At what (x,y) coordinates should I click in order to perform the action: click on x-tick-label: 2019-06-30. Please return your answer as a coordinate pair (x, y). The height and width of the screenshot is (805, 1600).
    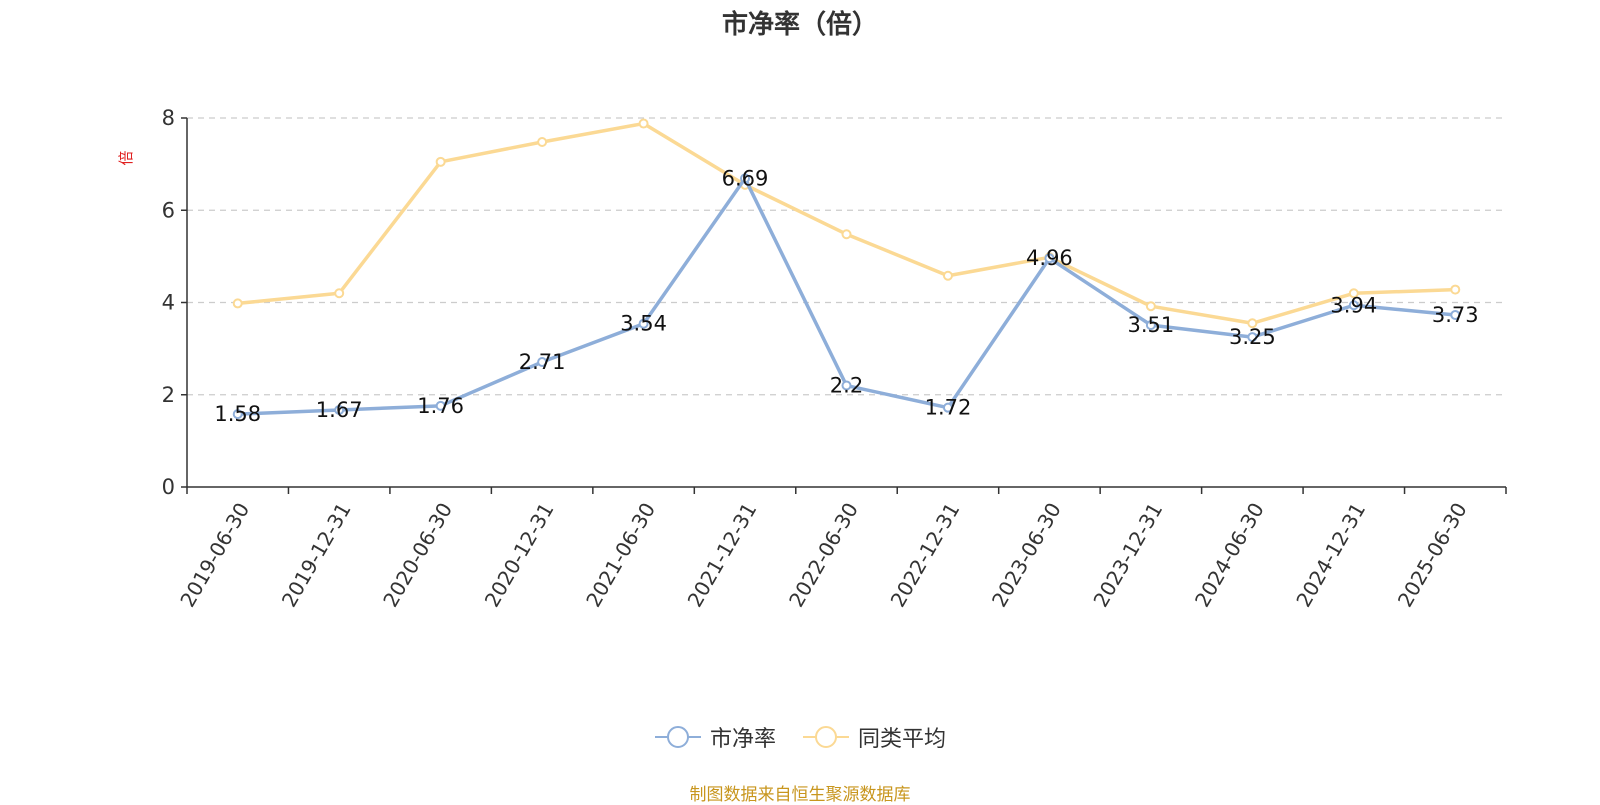
    Looking at the image, I should click on (214, 555).